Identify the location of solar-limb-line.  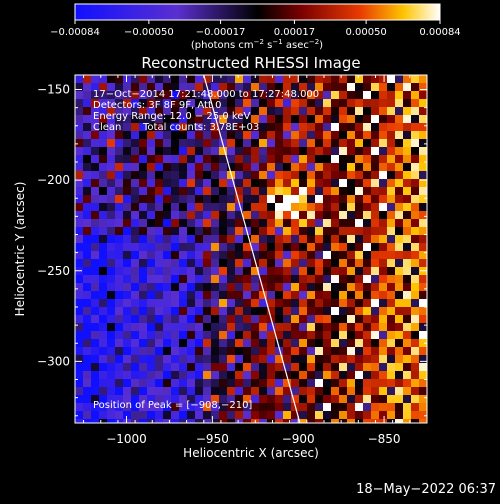
(252, 249).